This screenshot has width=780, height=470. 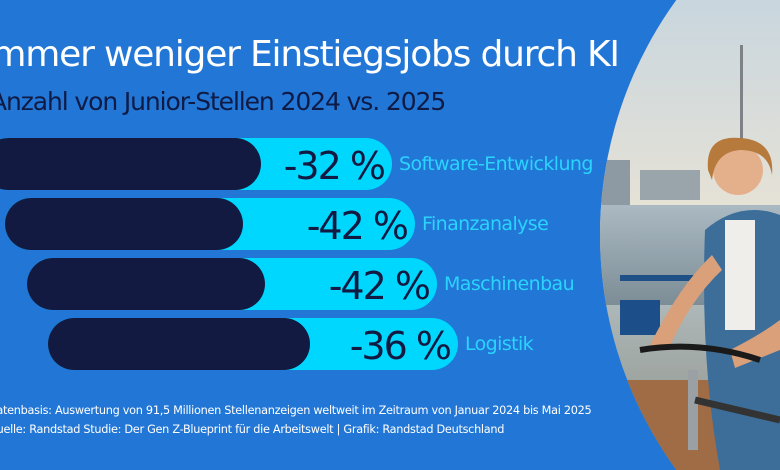 I want to click on photo-railing, so click(x=680, y=278).